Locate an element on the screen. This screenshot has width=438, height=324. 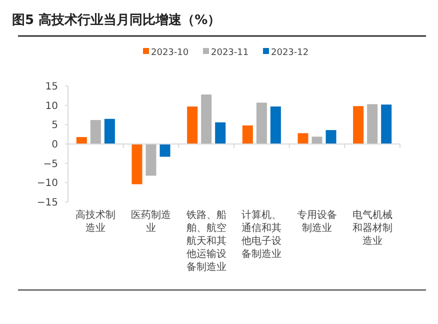
legend-label: 2023-12 is located at coordinates (290, 53).